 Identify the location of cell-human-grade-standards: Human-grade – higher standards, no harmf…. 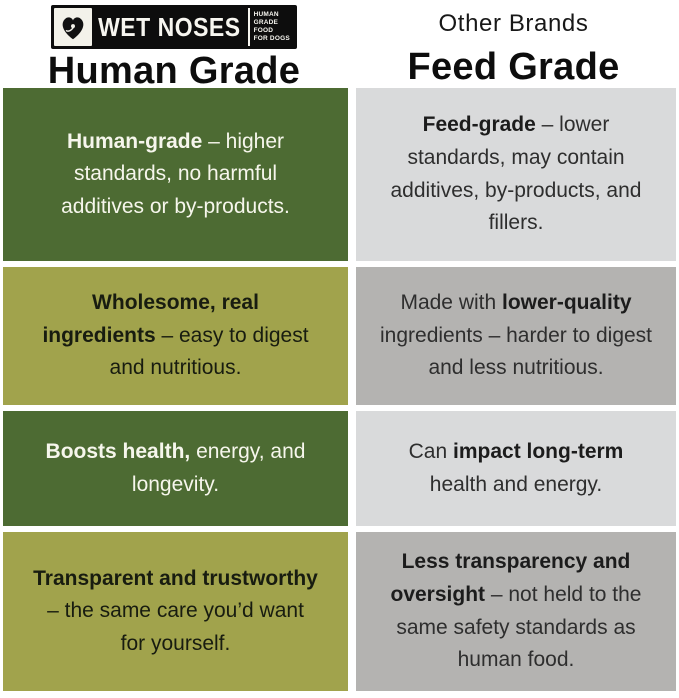
(175, 174).